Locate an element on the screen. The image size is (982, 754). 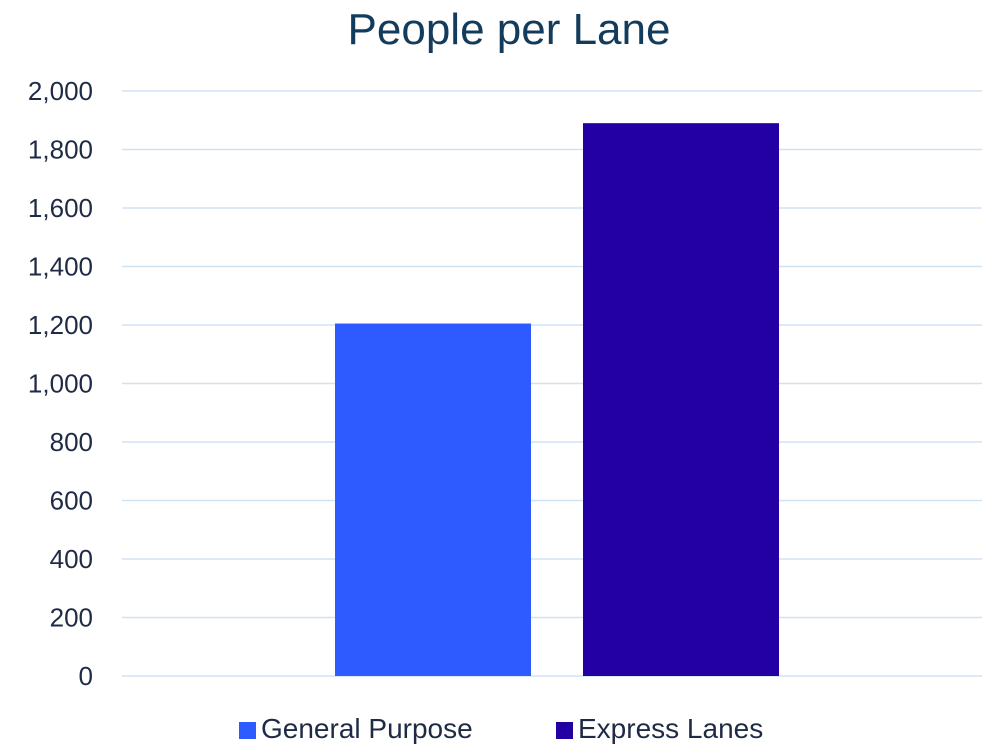
legend-item-express-lanes: Express Lanes is located at coordinates (659, 728).